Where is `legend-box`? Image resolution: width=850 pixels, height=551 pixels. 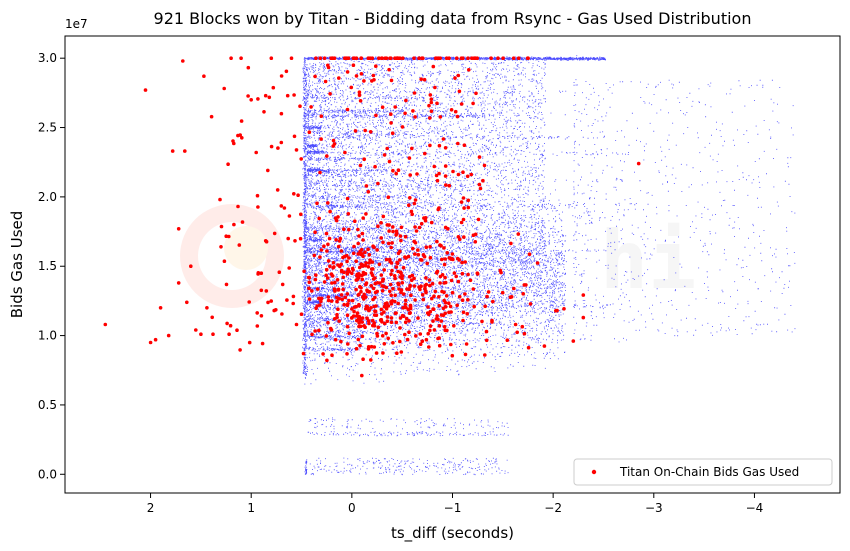 legend-box is located at coordinates (703, 472).